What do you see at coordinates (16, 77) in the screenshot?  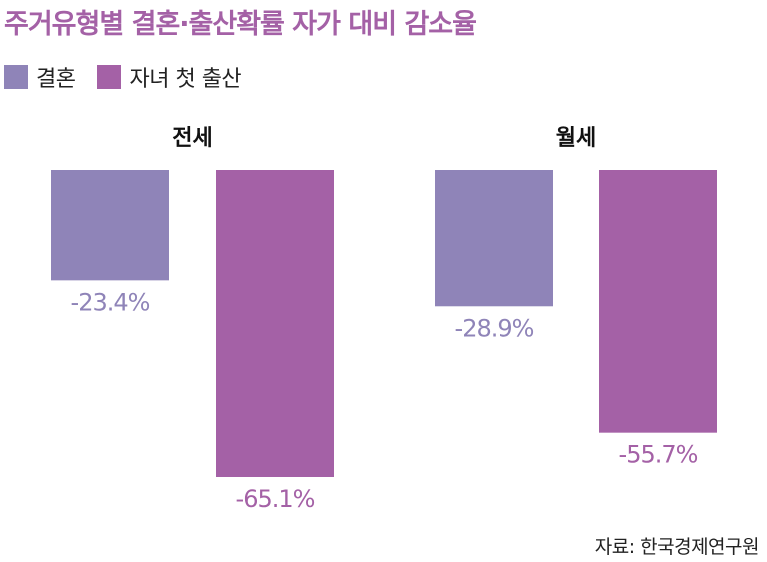 I see `legend-swatch-marriage` at bounding box center [16, 77].